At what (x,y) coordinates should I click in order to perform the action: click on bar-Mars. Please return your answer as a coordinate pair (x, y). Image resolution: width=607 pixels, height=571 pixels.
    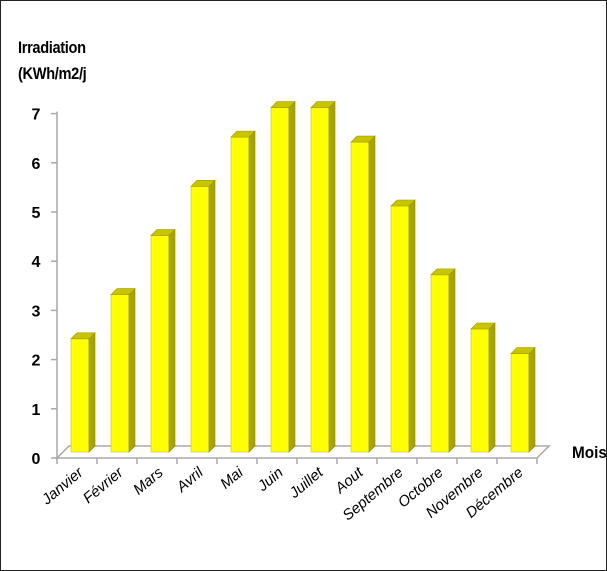
    Looking at the image, I should click on (160, 344).